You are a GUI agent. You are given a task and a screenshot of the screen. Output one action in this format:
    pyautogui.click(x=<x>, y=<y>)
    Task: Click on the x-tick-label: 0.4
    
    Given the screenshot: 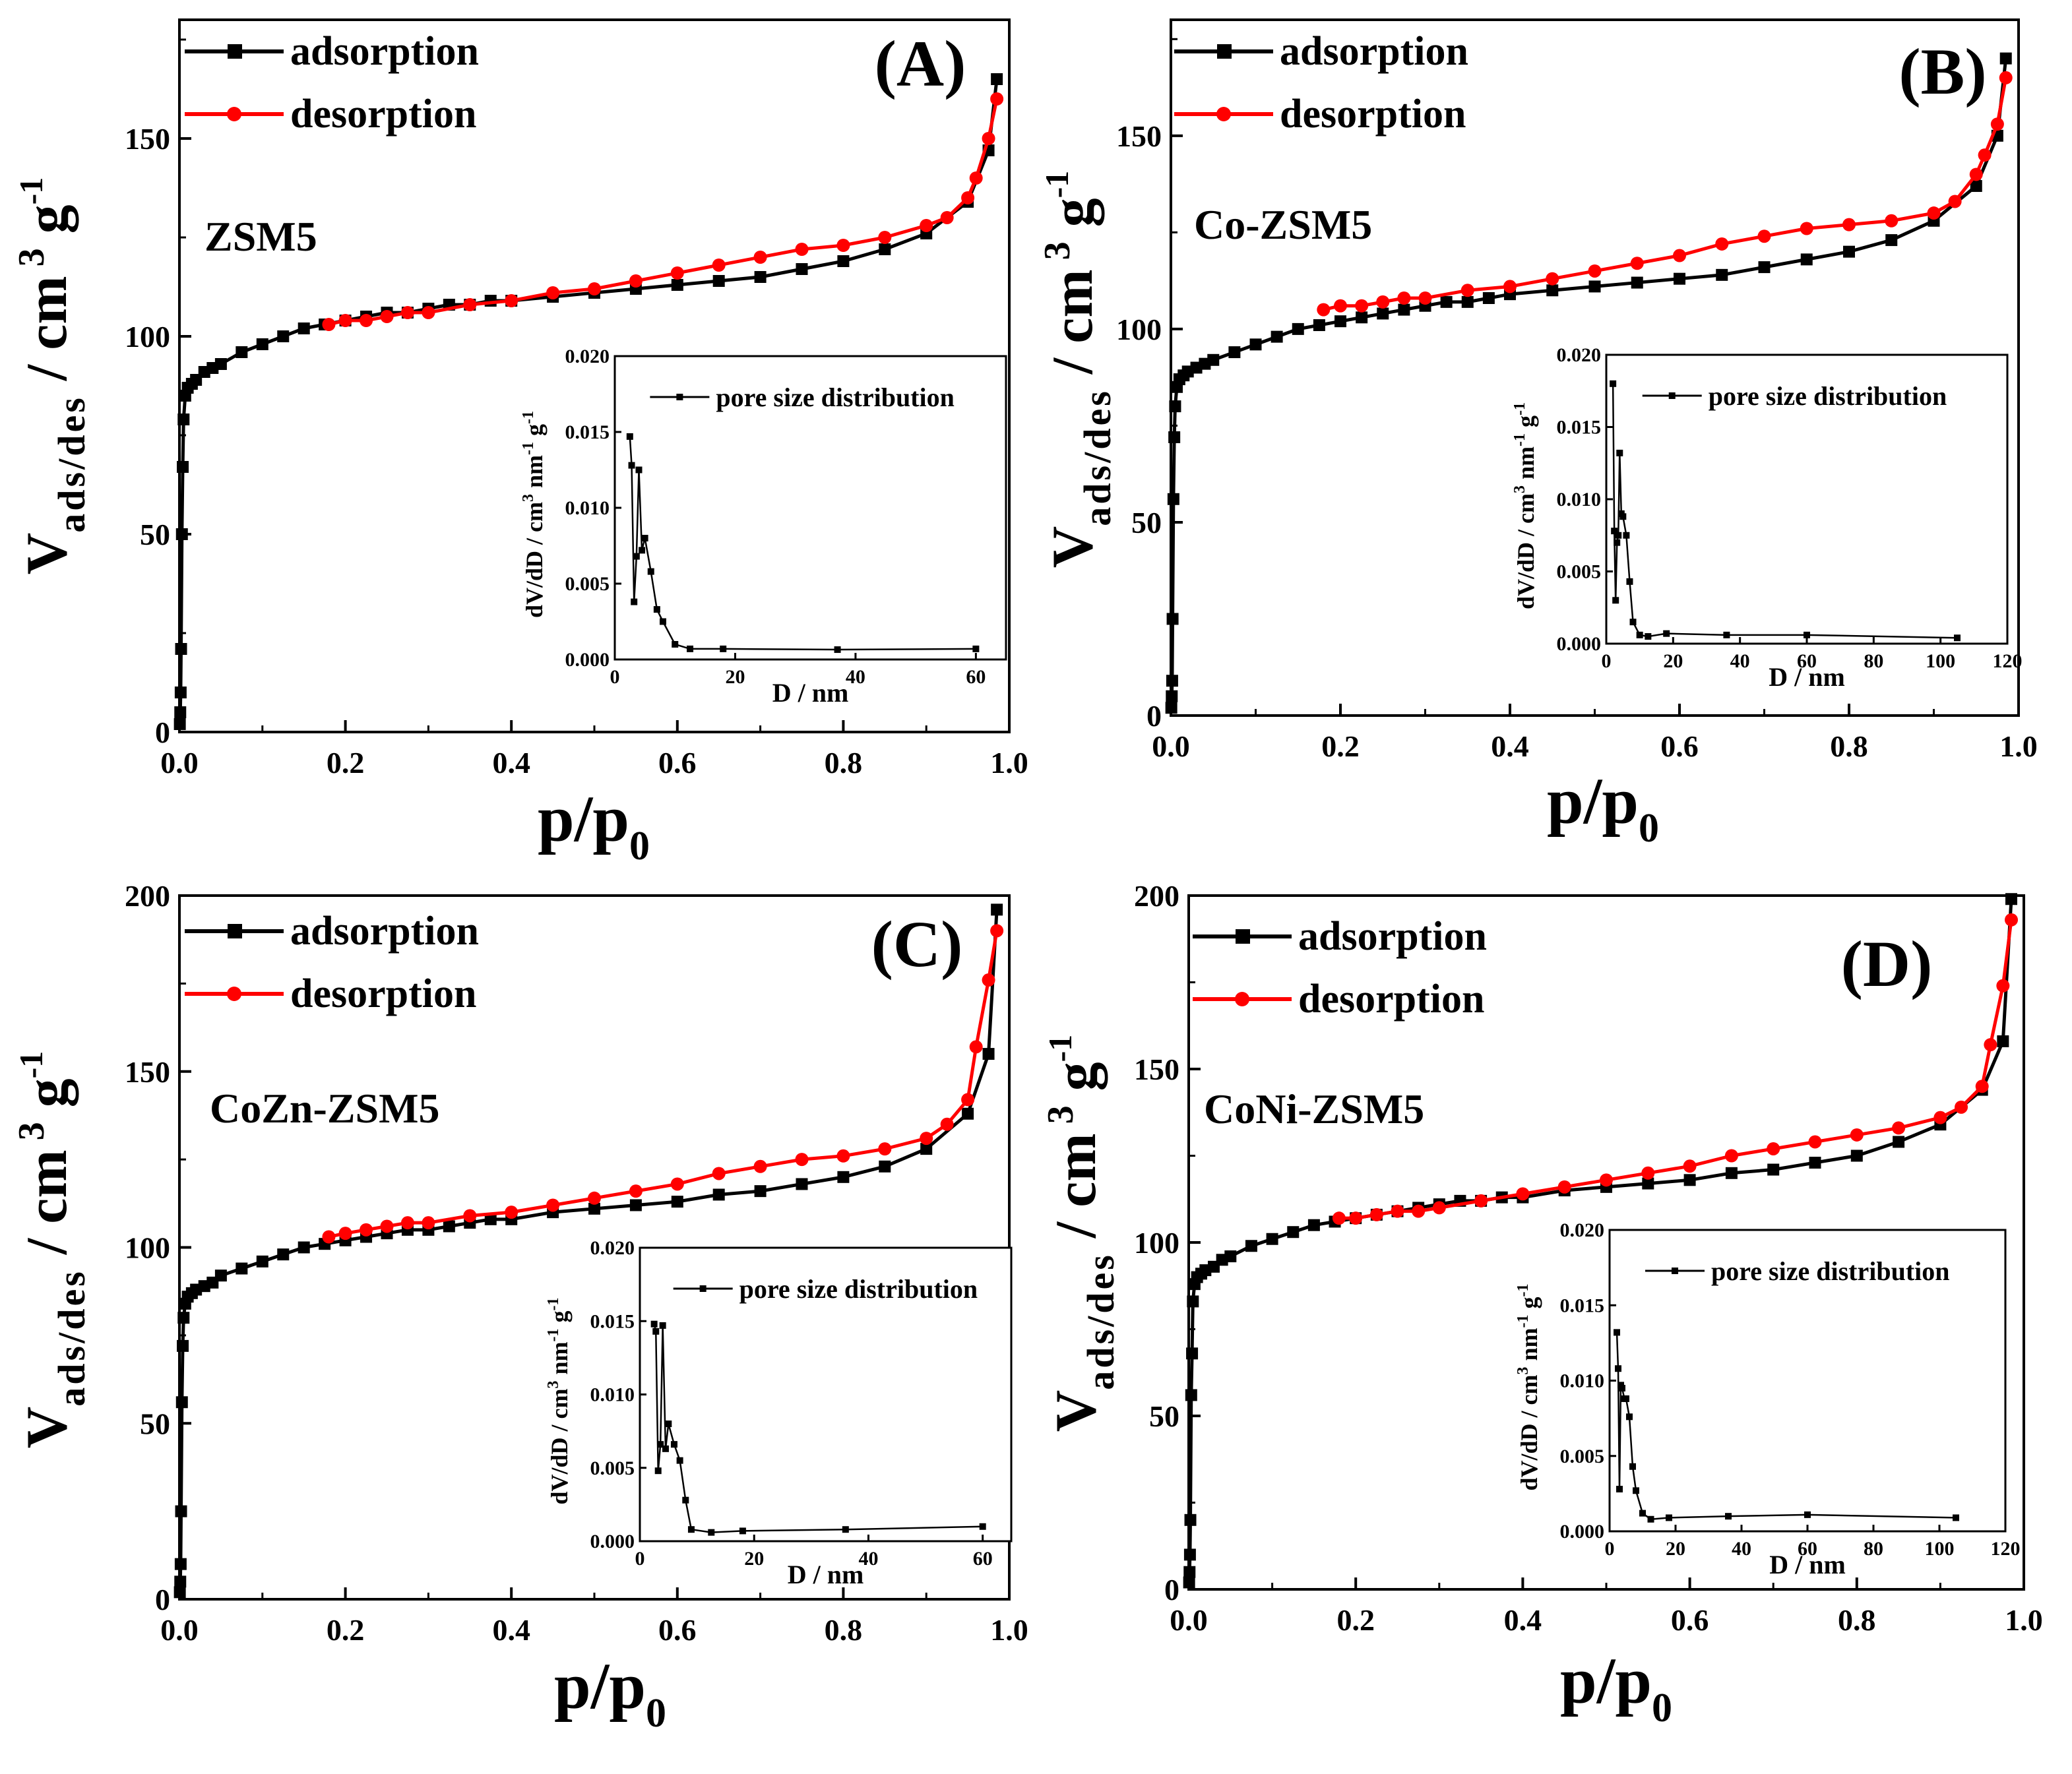 What is the action you would take?
    pyautogui.click(x=1523, y=1620)
    